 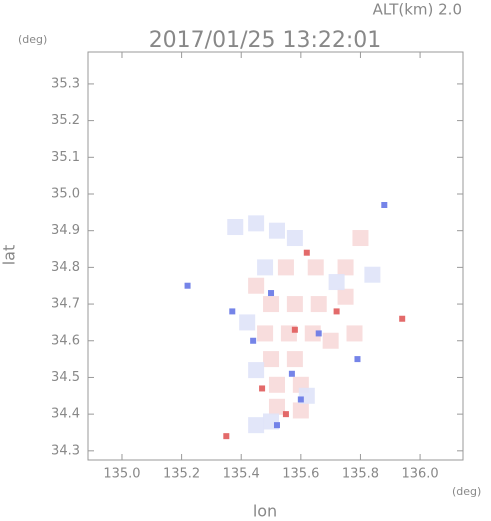 What do you see at coordinates (65, 304) in the screenshot?
I see `y-tick-label: 34.7` at bounding box center [65, 304].